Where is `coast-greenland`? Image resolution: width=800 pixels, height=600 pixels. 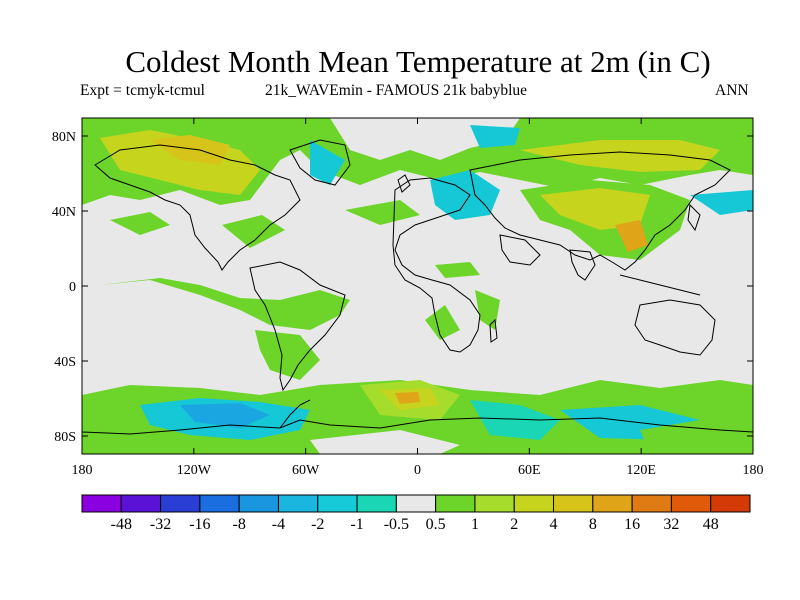
coast-greenland is located at coordinates (320, 162).